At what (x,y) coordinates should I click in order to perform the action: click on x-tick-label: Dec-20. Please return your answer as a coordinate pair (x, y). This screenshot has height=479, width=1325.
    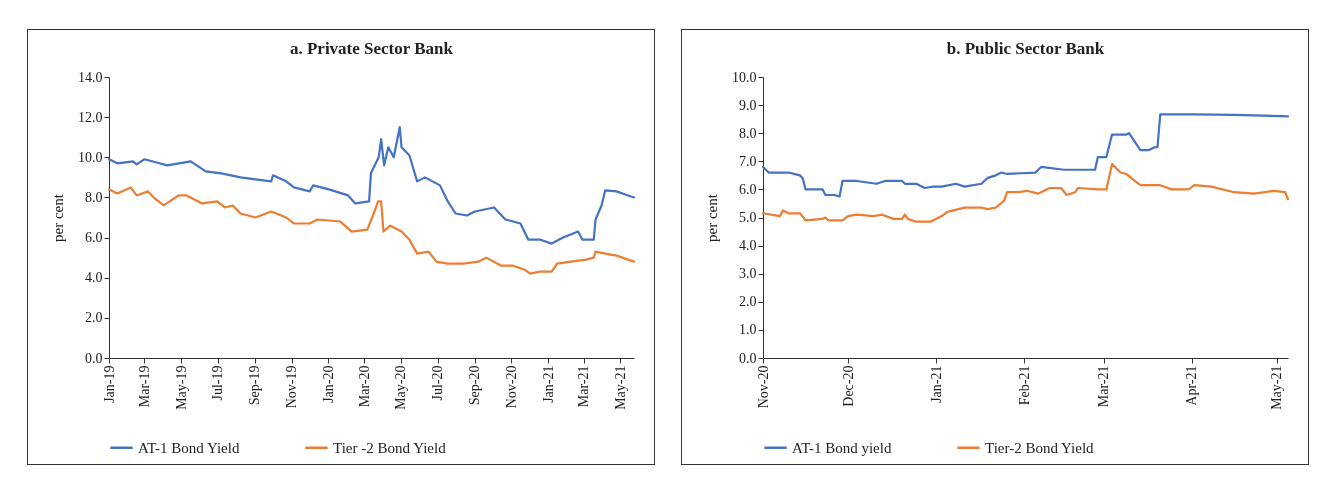
    Looking at the image, I should click on (848, 386).